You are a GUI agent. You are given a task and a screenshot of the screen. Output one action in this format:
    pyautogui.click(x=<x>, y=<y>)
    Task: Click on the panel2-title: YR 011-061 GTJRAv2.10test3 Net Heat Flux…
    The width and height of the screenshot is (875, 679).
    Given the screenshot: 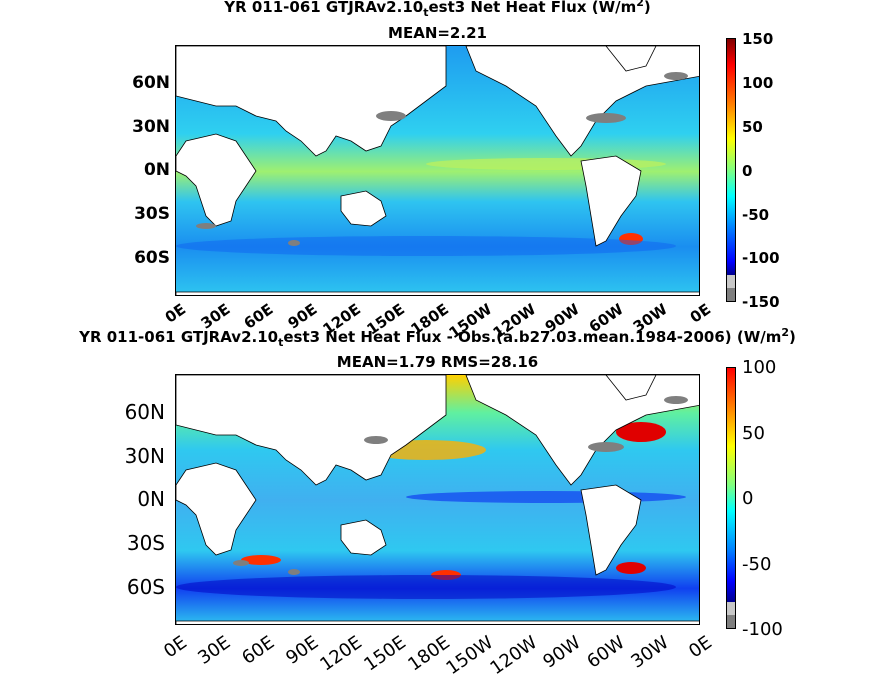 What is the action you would take?
    pyautogui.click(x=437, y=337)
    